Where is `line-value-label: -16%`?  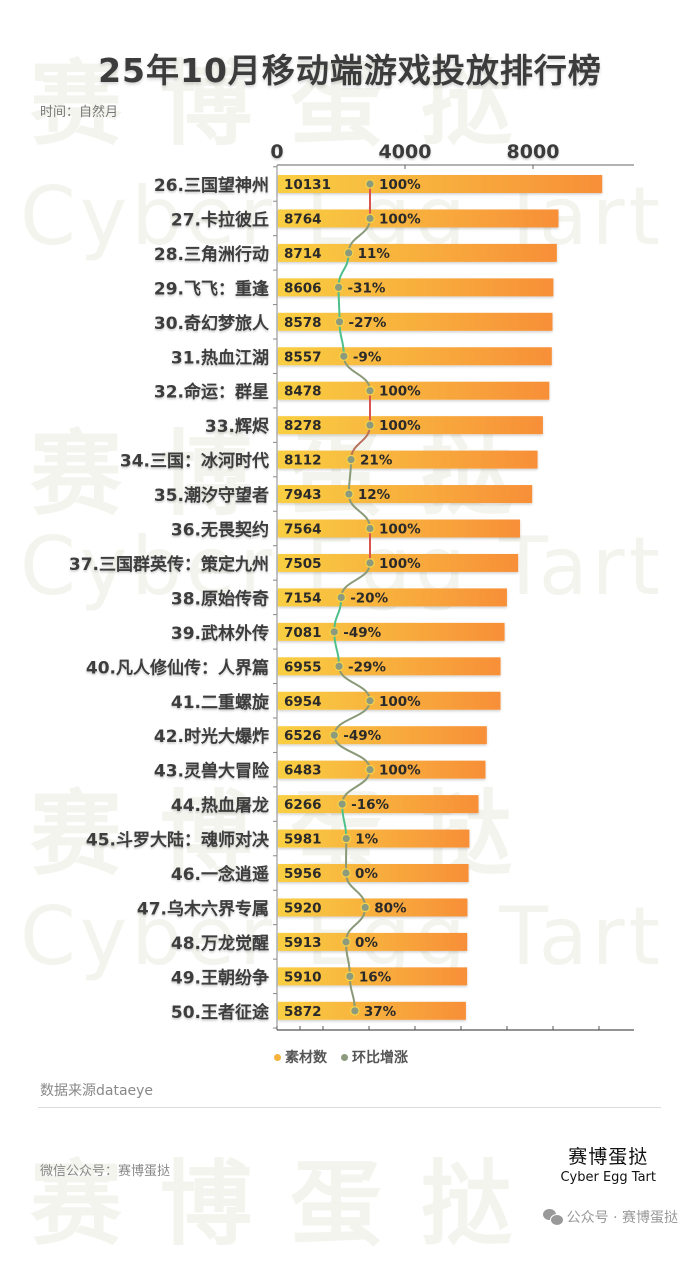
line-value-label: -16% is located at coordinates (370, 805).